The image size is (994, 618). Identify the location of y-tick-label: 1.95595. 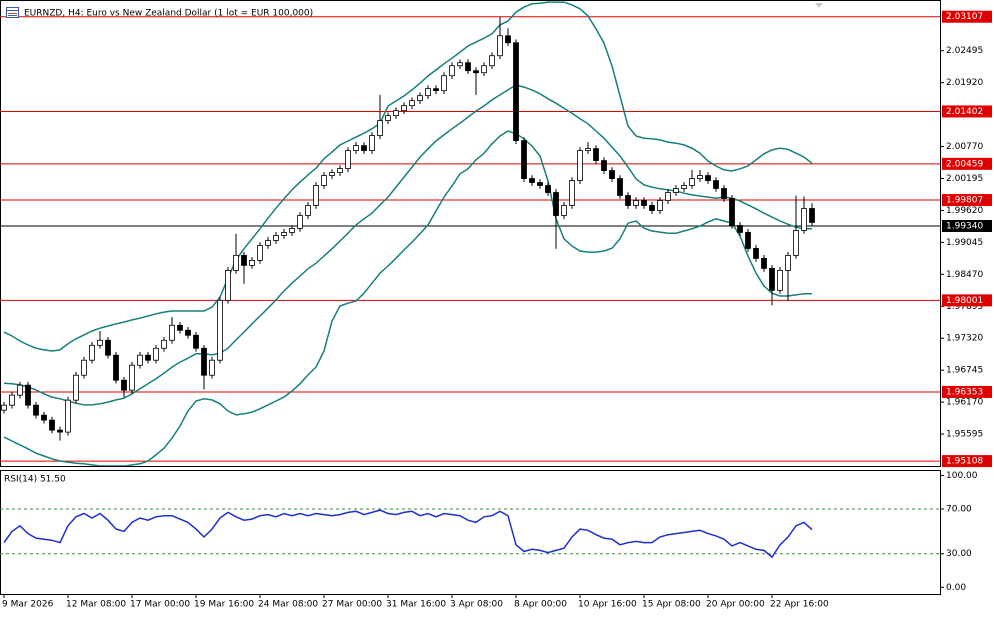
(964, 435).